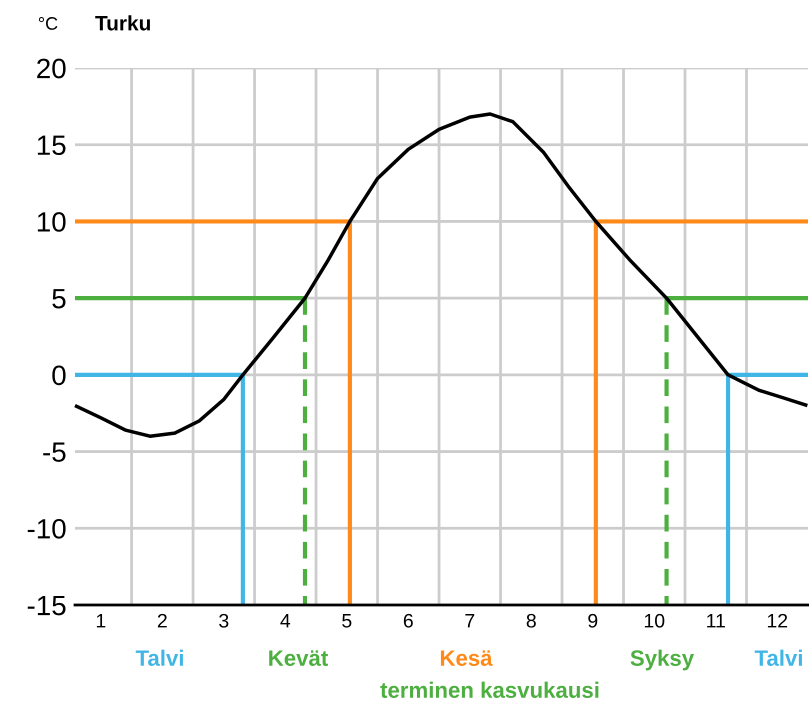 Image resolution: width=809 pixels, height=717 pixels. Describe the element at coordinates (101, 621) in the screenshot. I see `x-tick-label: 1` at that location.